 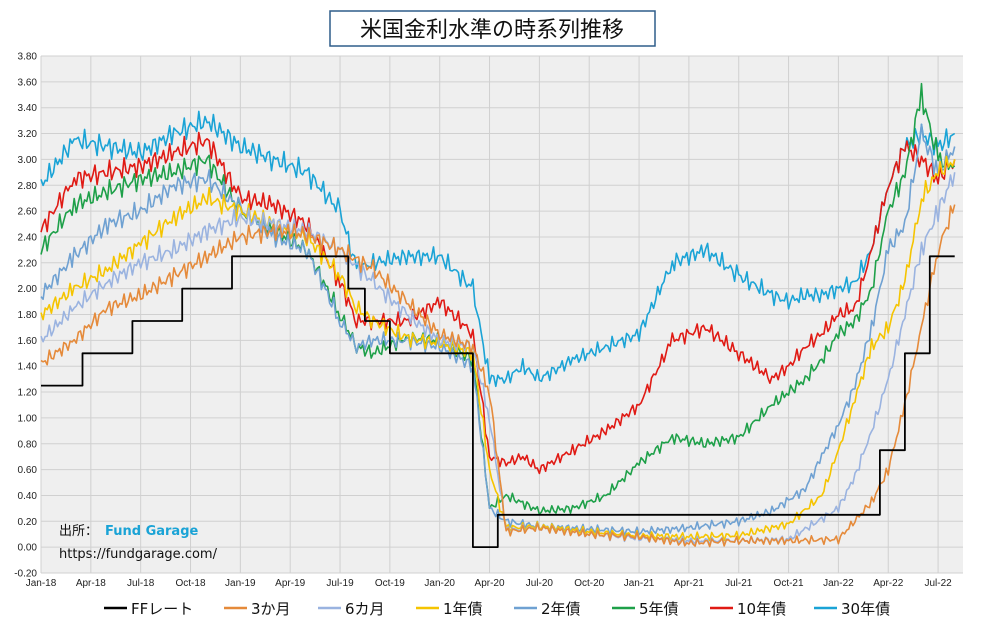 I want to click on legend-entry: 5年債, so click(x=659, y=609).